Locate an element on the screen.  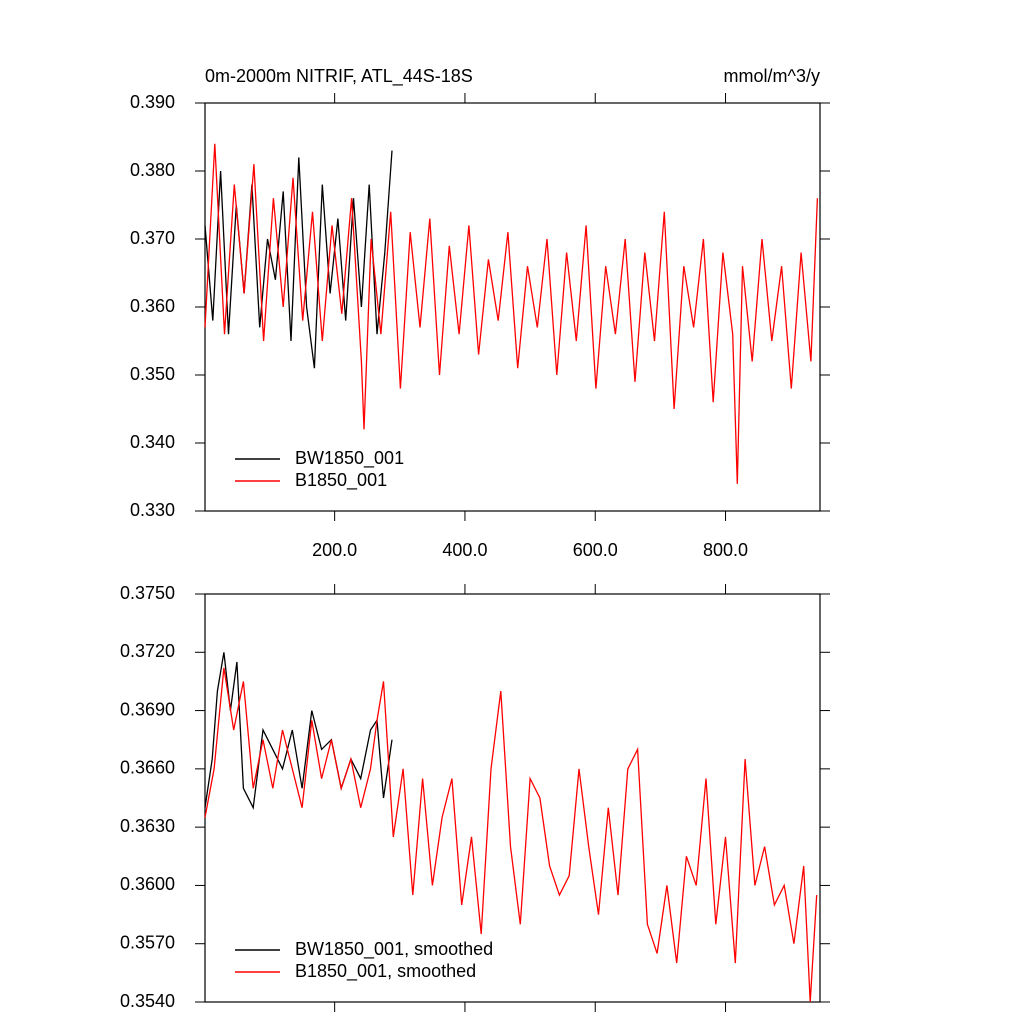
x-tick-label: 800.0 is located at coordinates (725, 550).